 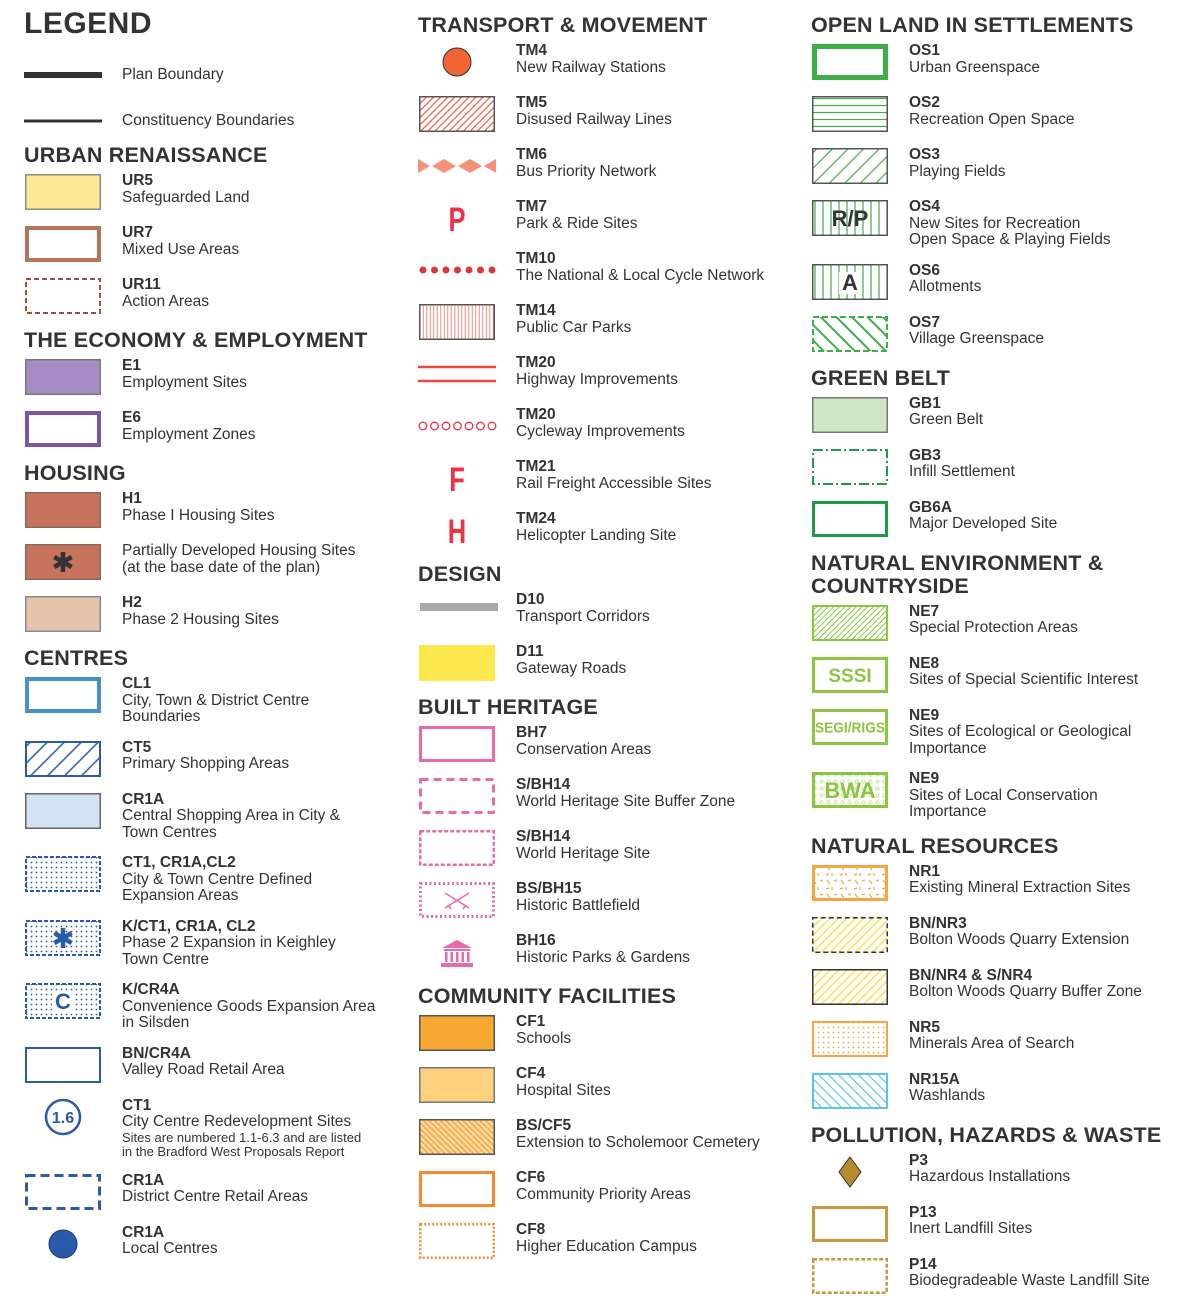 What do you see at coordinates (608, 958) in the screenshot?
I see `legend-item-bh16: BH16 Historic Parks & Gardens` at bounding box center [608, 958].